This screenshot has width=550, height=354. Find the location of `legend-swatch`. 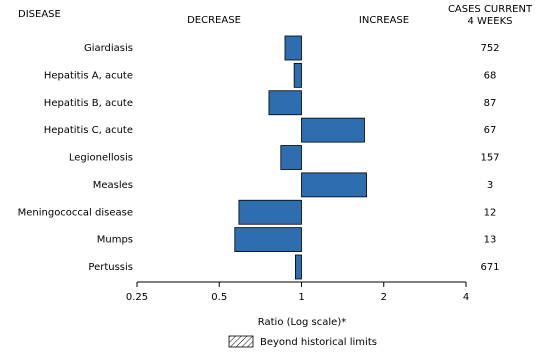

legend-swatch is located at coordinates (241, 341).